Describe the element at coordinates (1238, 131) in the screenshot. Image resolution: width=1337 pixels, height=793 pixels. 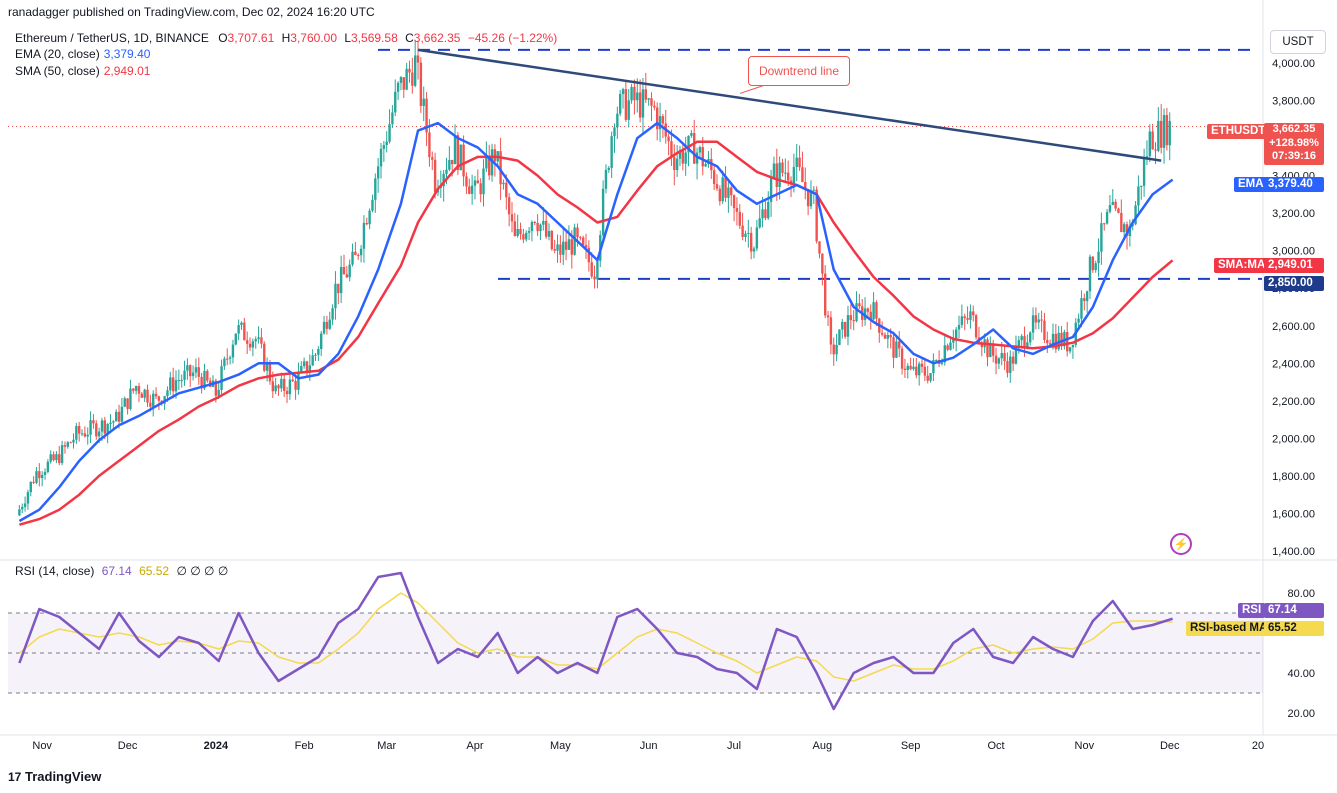
I see `symbol-price-tag: ETHUSDT` at that location.